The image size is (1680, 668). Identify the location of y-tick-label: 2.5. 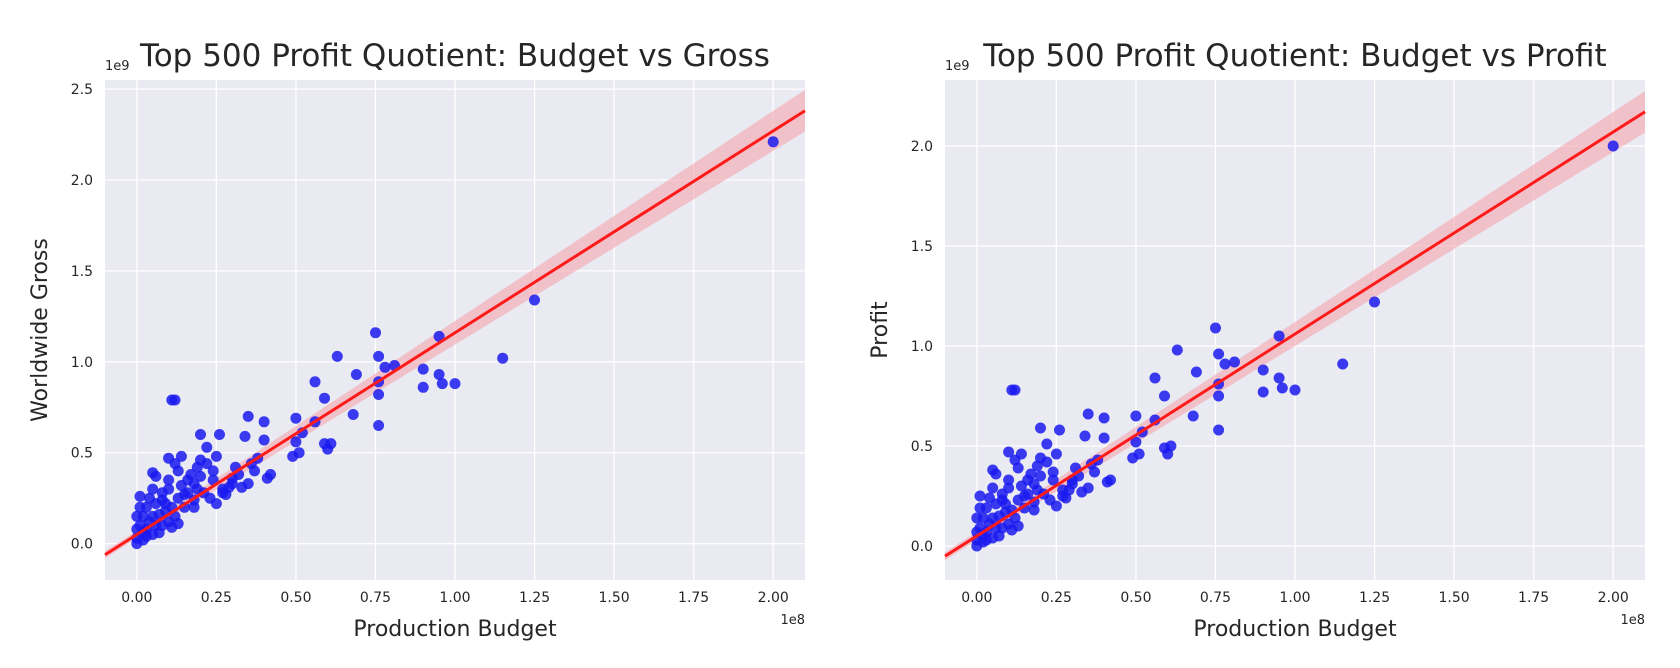
(82, 90).